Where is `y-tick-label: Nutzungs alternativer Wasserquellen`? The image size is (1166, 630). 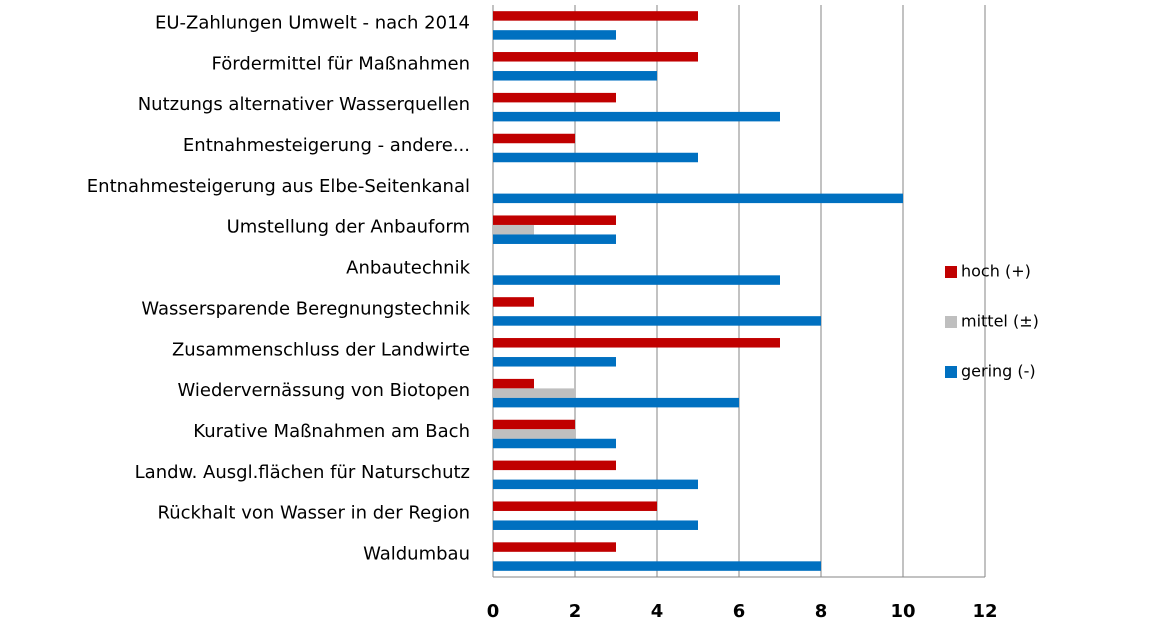 y-tick-label: Nutzungs alternativer Wasserquellen is located at coordinates (304, 104).